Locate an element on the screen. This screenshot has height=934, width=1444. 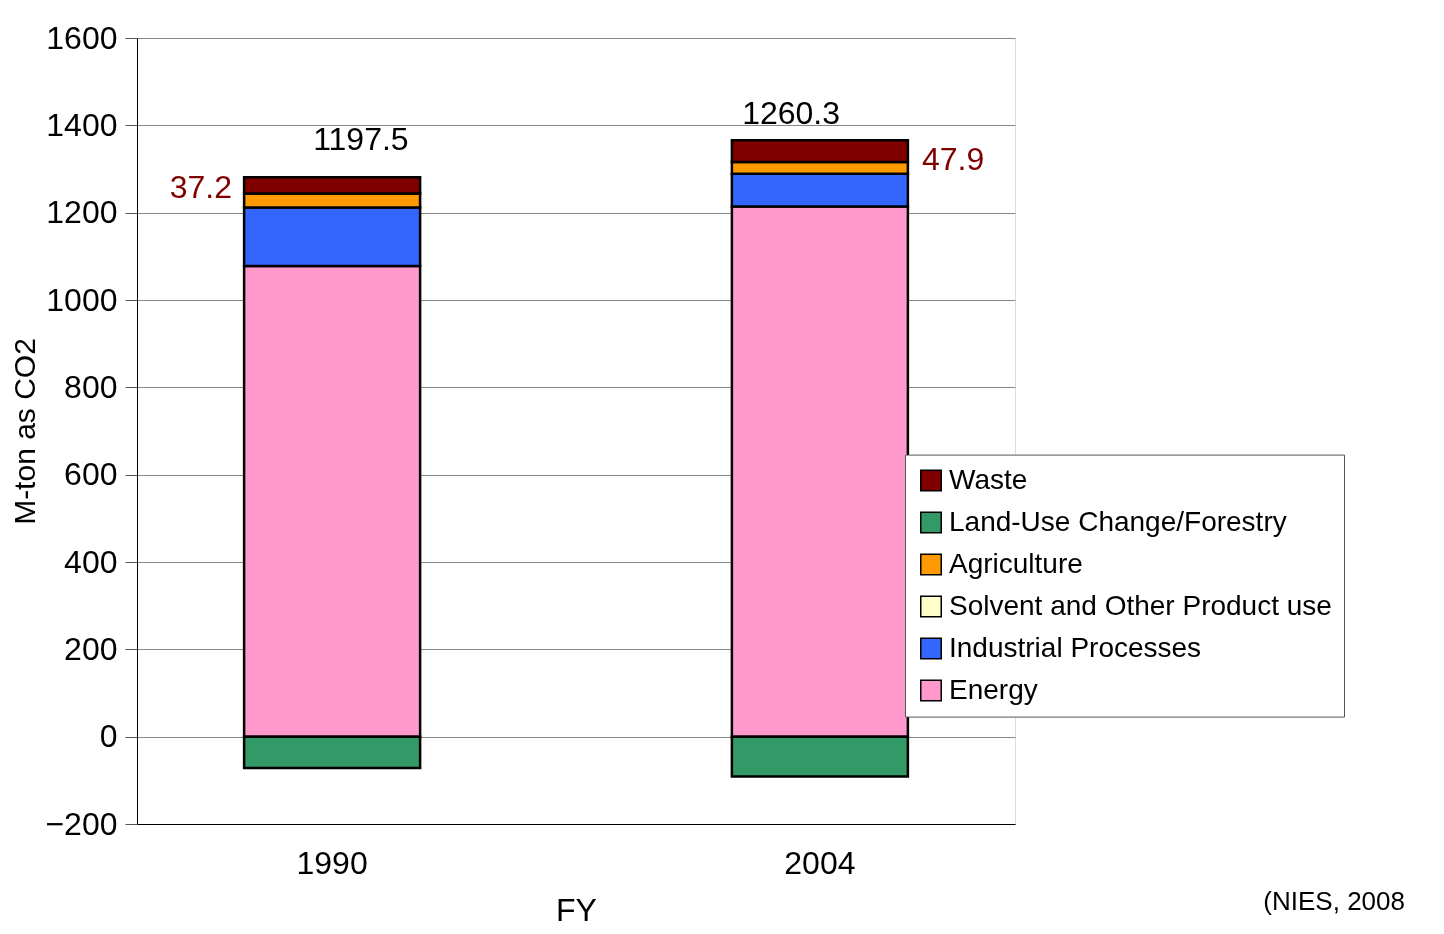
y-axis-title: M-ton as CO2 is located at coordinates (25, 431).